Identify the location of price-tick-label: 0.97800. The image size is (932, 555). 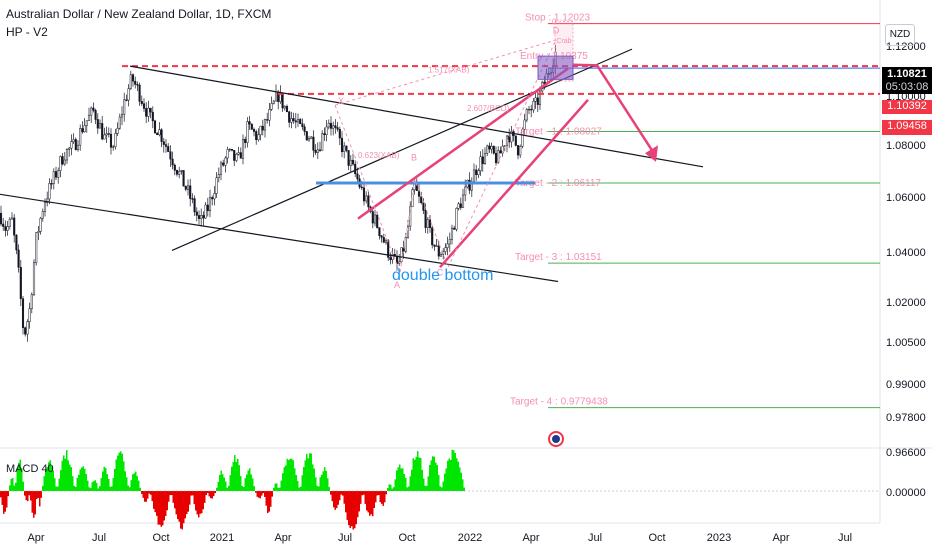
(906, 418).